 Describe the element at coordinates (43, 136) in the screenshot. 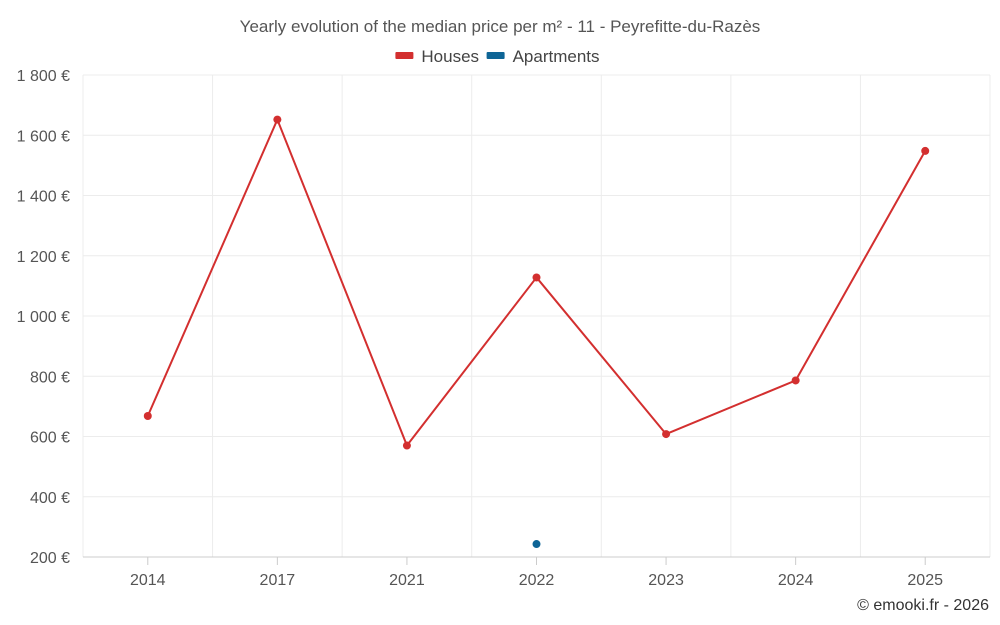

I see `y-tick-label: 1 600 €` at that location.